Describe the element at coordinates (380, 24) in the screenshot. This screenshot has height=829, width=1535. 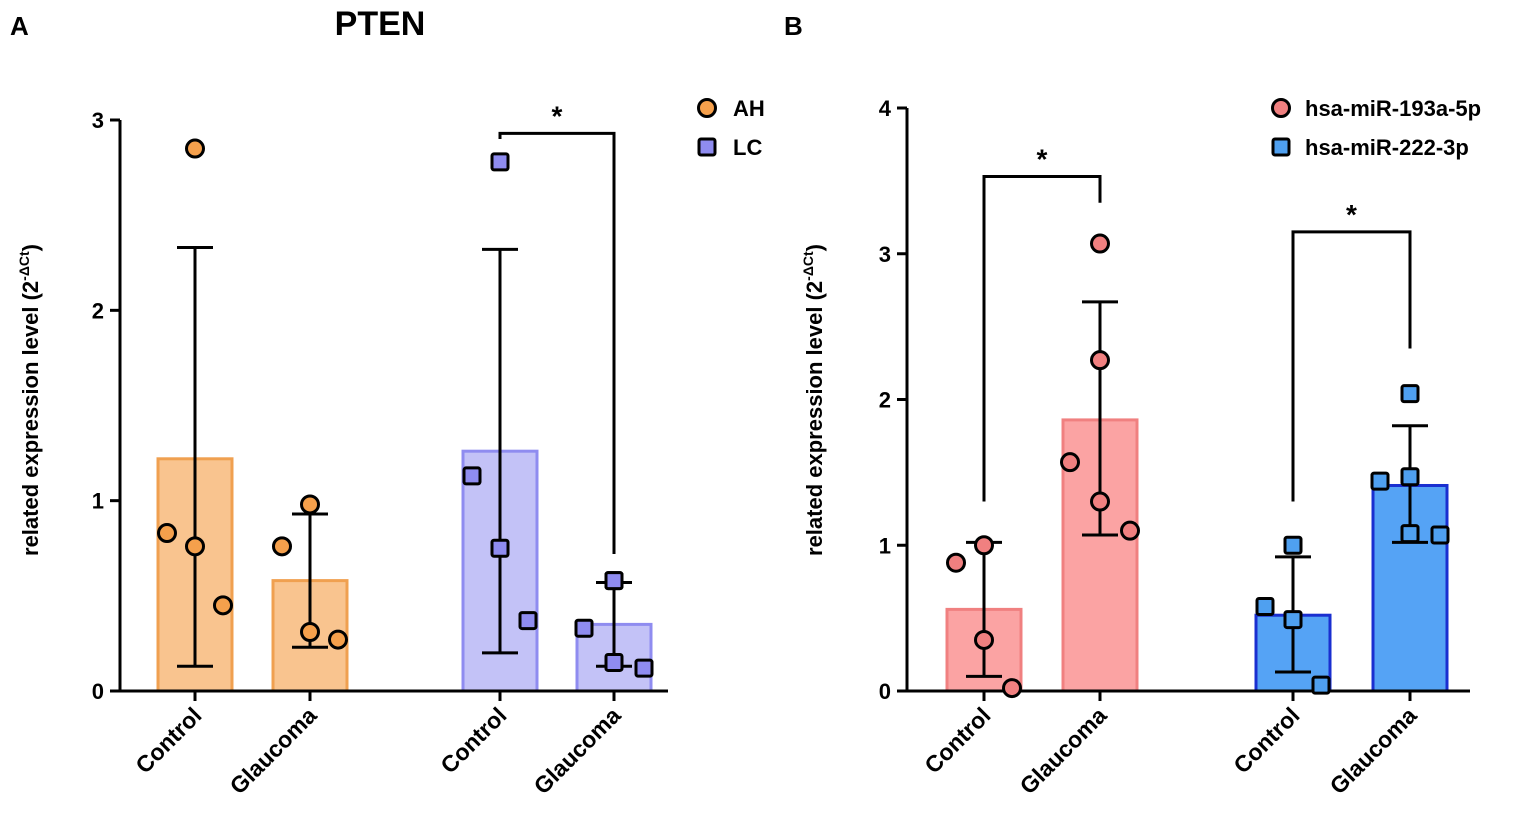
I see `chart-title: PTEN` at that location.